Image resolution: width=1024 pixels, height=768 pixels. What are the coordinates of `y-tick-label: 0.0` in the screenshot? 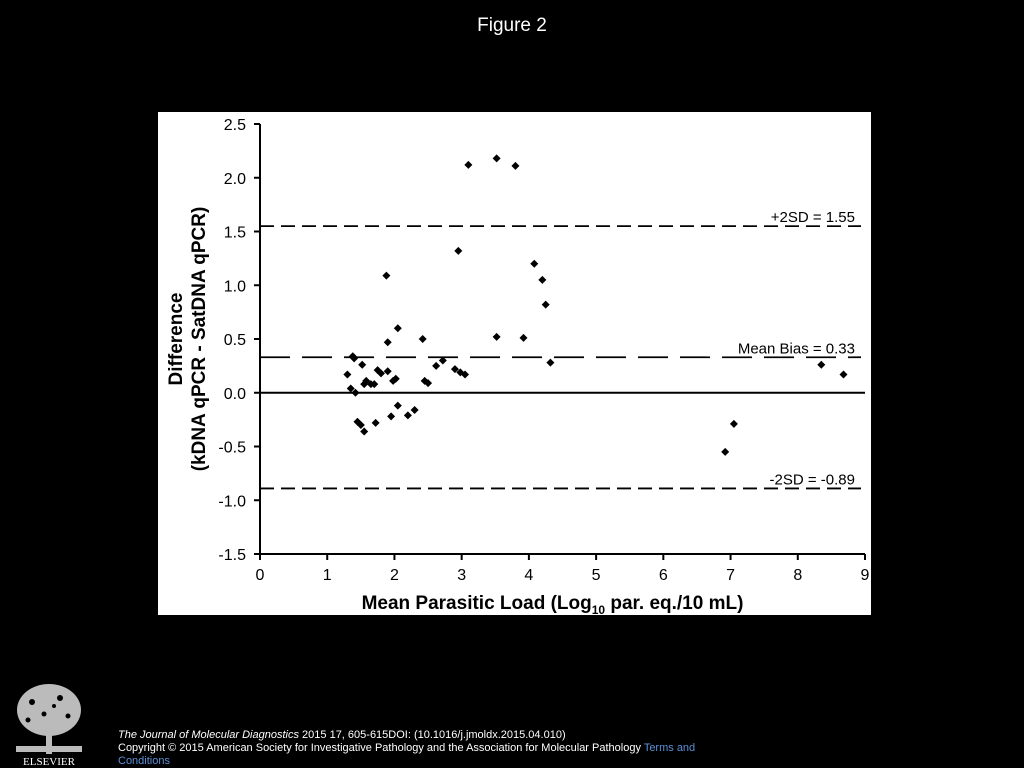 It's located at (235, 394).